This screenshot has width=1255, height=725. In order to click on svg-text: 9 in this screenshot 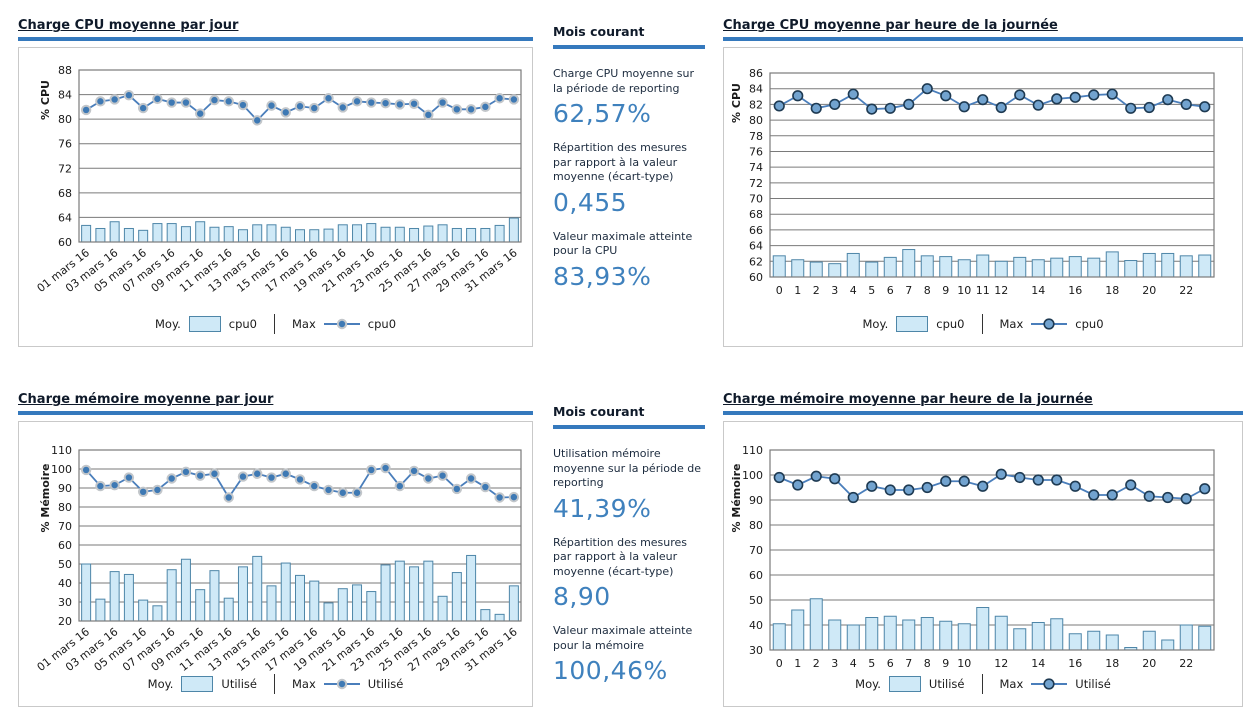, I will do `click(945, 290)`.